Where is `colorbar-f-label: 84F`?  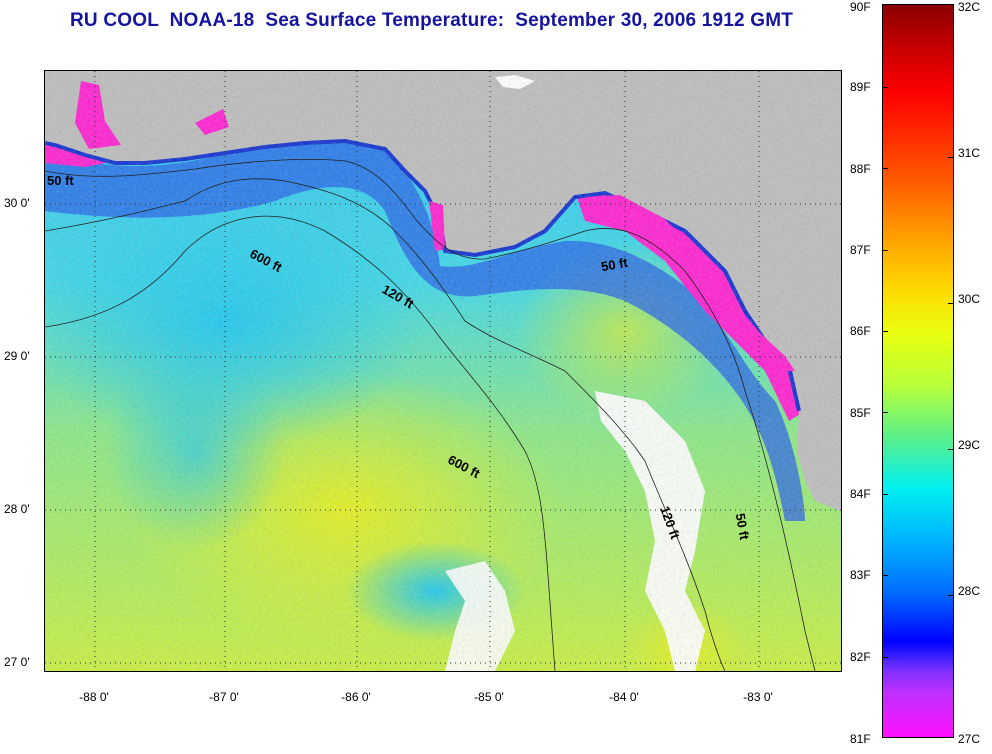 colorbar-f-label: 84F is located at coordinates (860, 494).